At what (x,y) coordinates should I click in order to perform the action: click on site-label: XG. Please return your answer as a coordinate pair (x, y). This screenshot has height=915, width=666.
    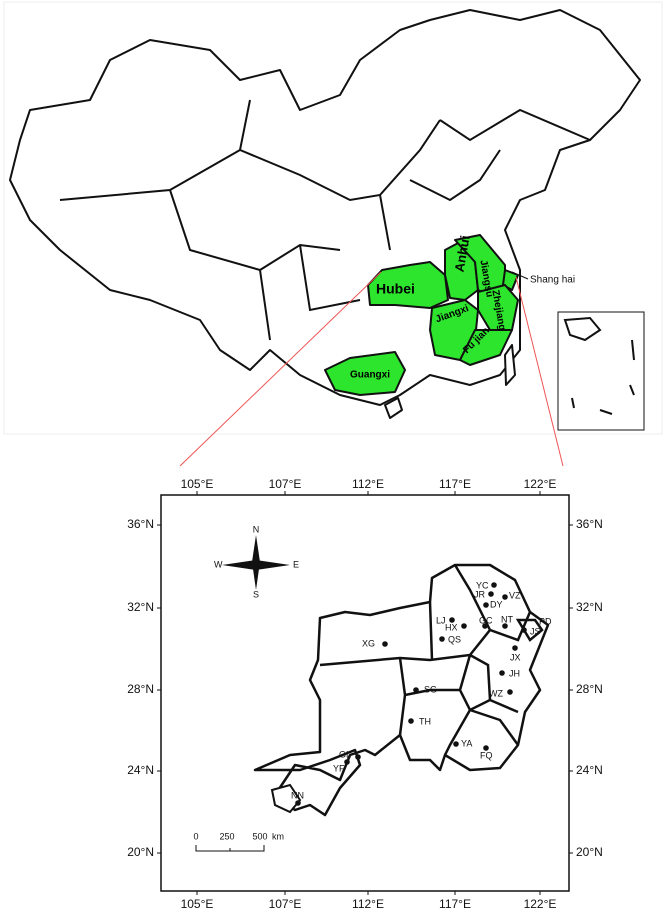
    Looking at the image, I should click on (368, 643).